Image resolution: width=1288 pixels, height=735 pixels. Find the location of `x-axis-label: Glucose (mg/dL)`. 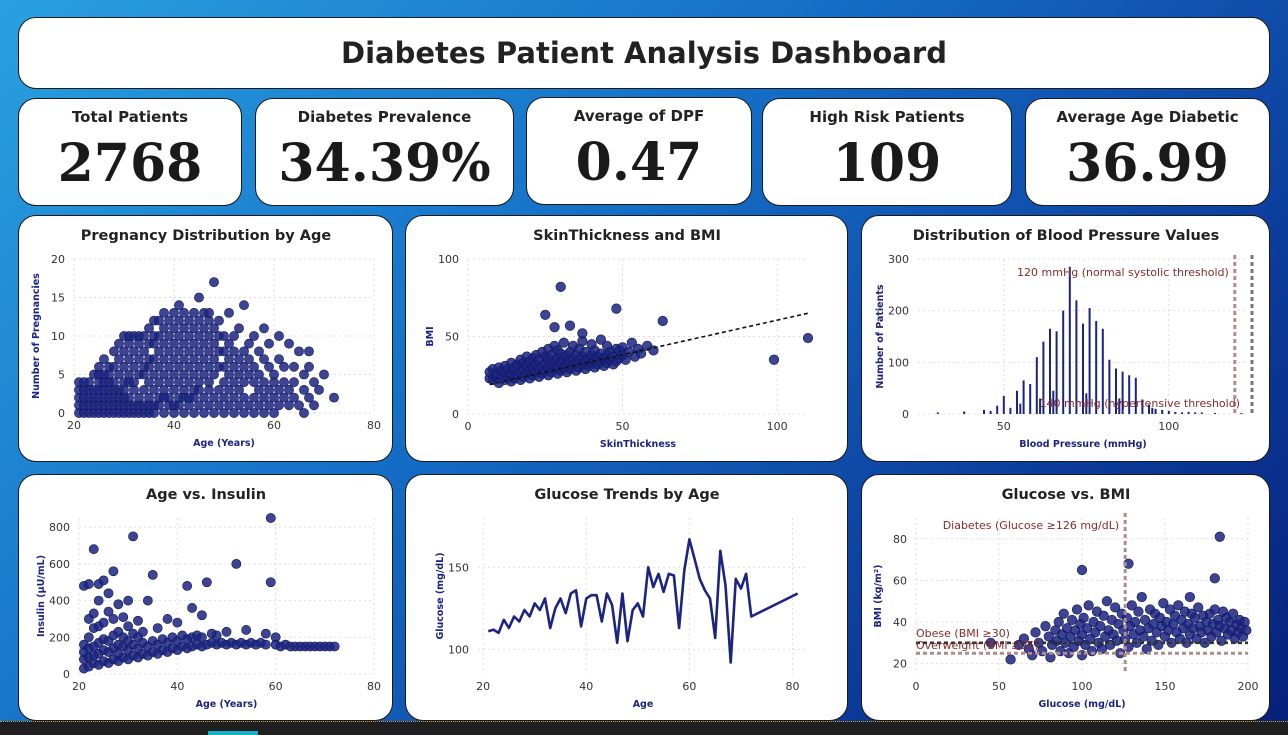

x-axis-label: Glucose (mg/dL) is located at coordinates (1081, 704).